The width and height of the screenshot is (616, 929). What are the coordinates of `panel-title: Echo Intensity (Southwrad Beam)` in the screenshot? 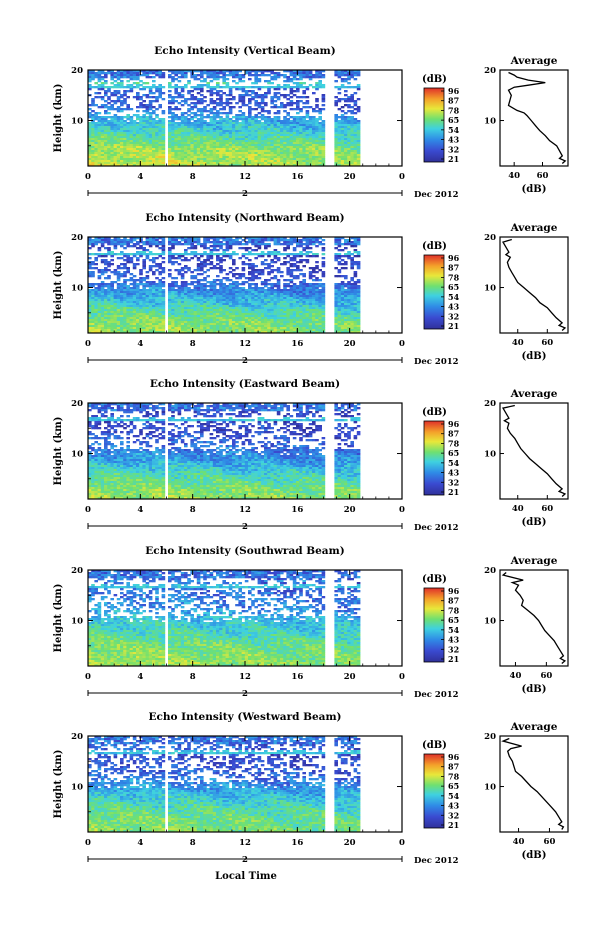 It's located at (244, 551).